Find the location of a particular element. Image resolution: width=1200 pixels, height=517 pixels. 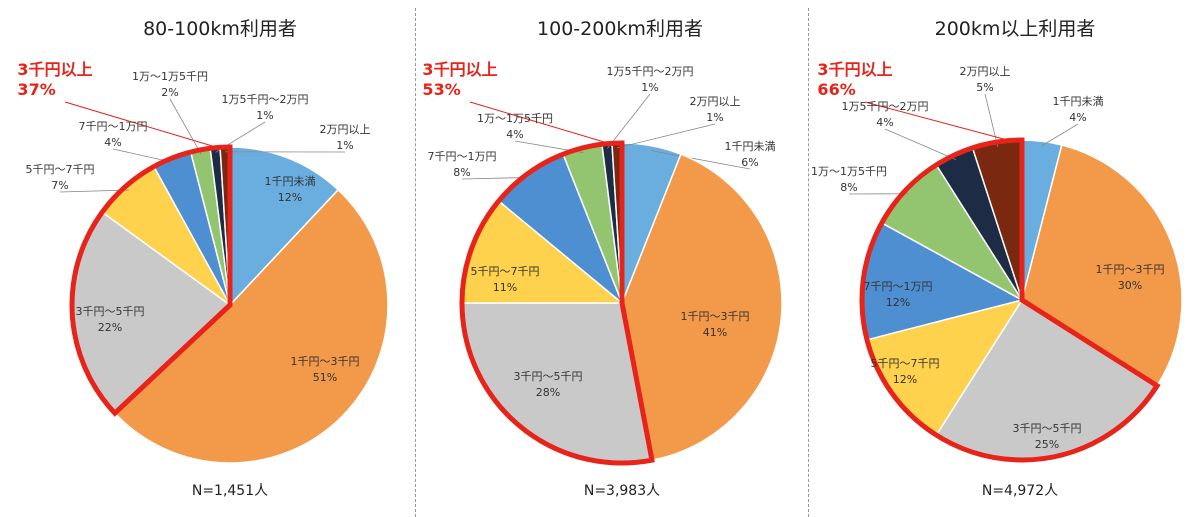

highlight-value: 37% is located at coordinates (36, 89).